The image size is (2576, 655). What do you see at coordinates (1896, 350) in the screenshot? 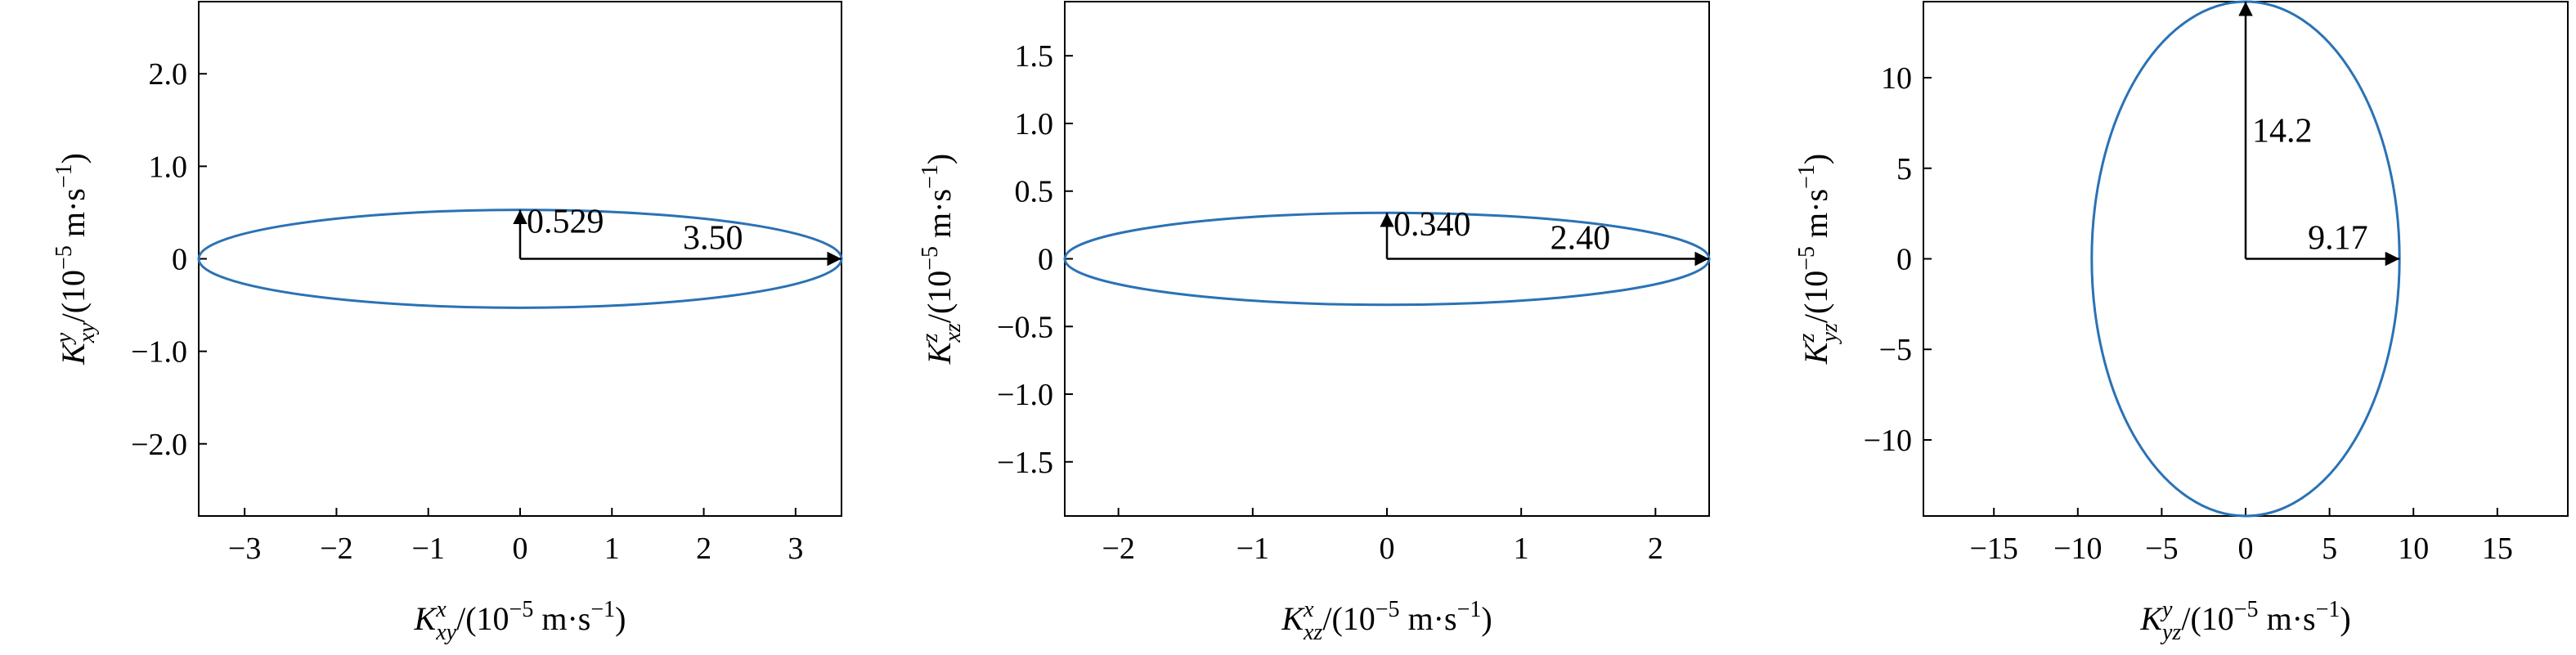
I see `y-tick-label: −5` at bounding box center [1896, 350].